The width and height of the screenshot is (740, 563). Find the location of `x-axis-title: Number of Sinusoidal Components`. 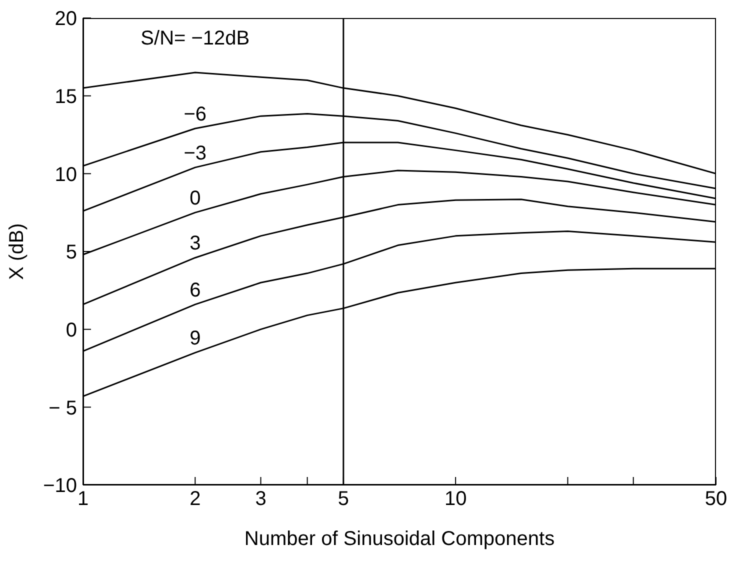

x-axis-title: Number of Sinusoidal Components is located at coordinates (399, 539).